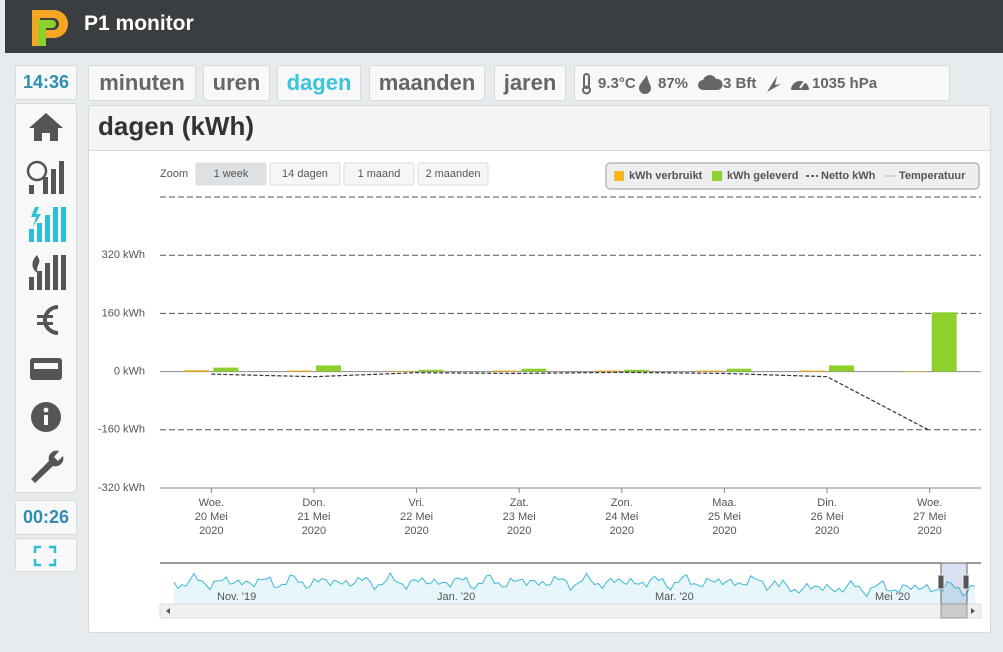 The image size is (1003, 652). Describe the element at coordinates (504, 26) in the screenshot. I see `top-bar` at that location.